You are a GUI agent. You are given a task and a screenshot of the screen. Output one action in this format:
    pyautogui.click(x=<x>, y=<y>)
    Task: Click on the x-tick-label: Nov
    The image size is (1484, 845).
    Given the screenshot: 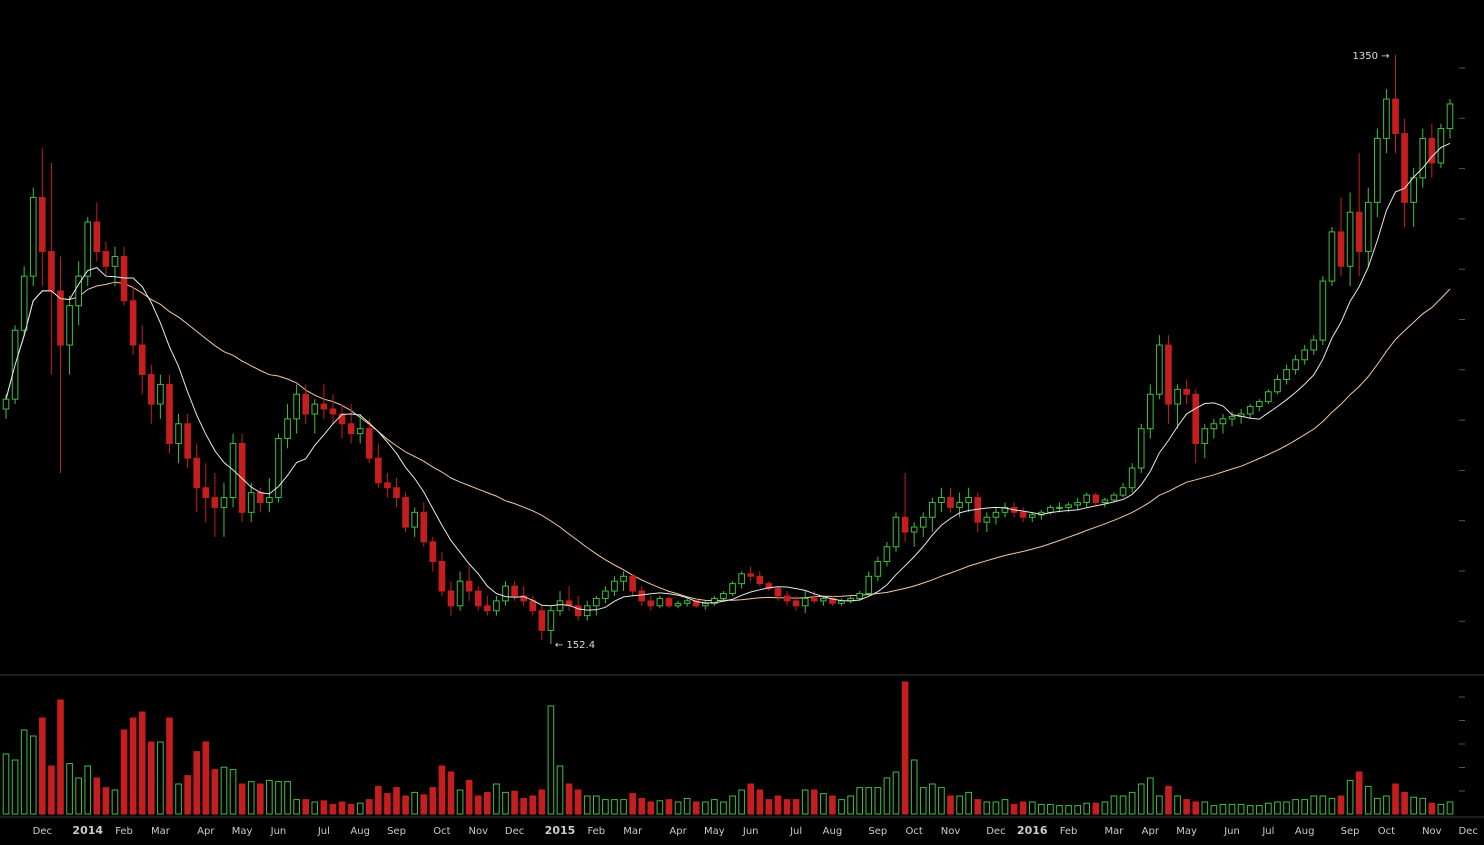 What is the action you would take?
    pyautogui.click(x=478, y=831)
    